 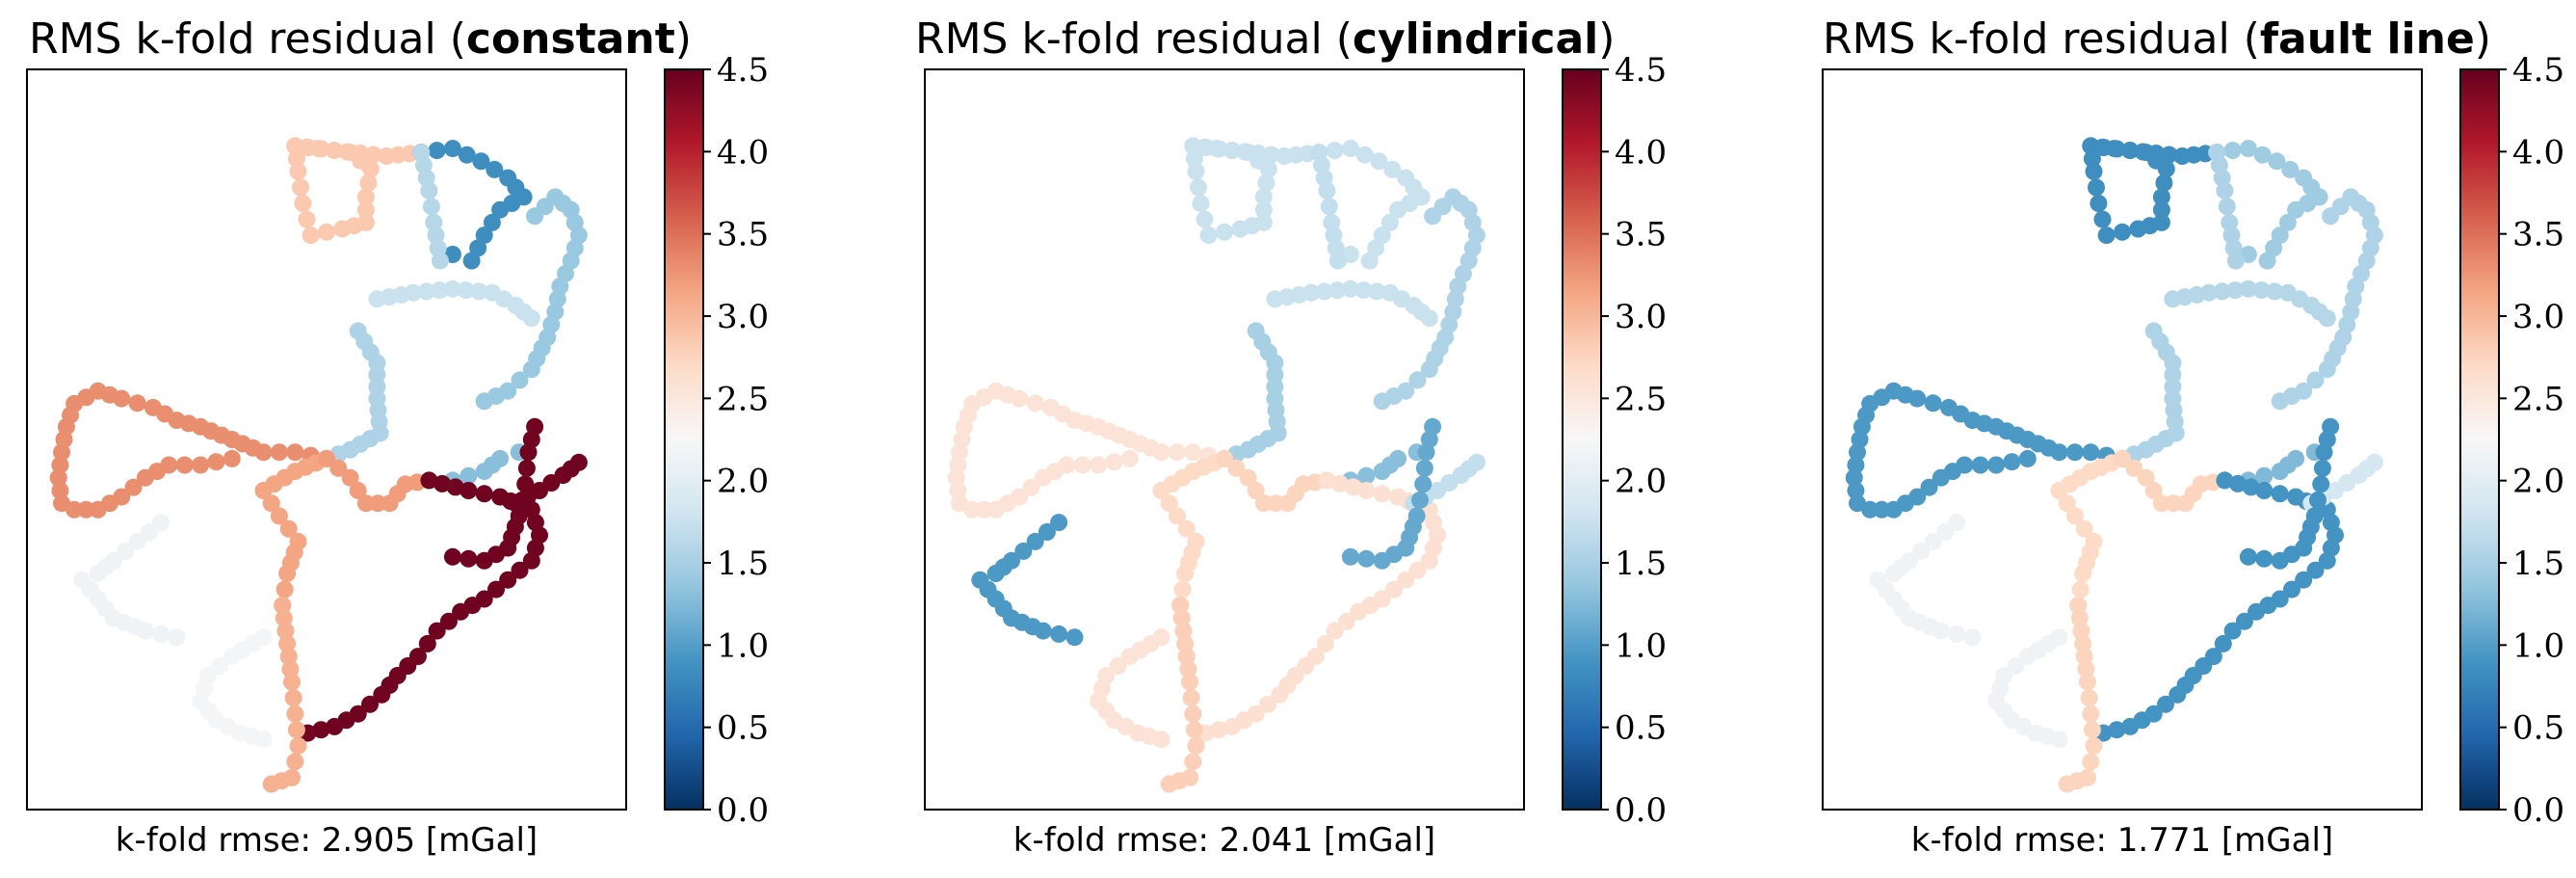 What do you see at coordinates (2479, 439) in the screenshot?
I see `colorbar-gradient` at bounding box center [2479, 439].